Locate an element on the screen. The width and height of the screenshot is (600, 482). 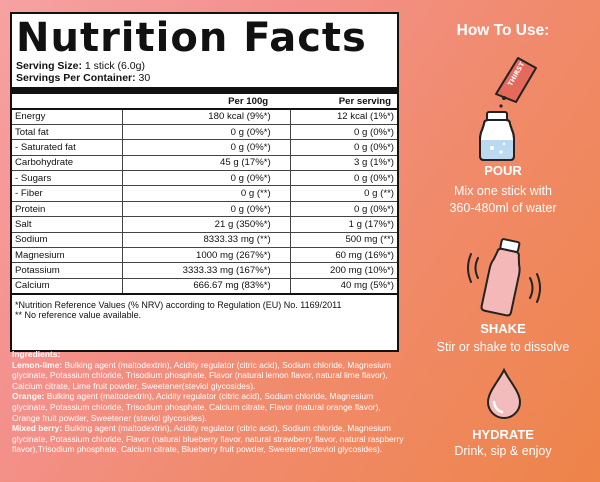
serving-size: Serving Size: 1 stick (6.0g) is located at coordinates (204, 66).